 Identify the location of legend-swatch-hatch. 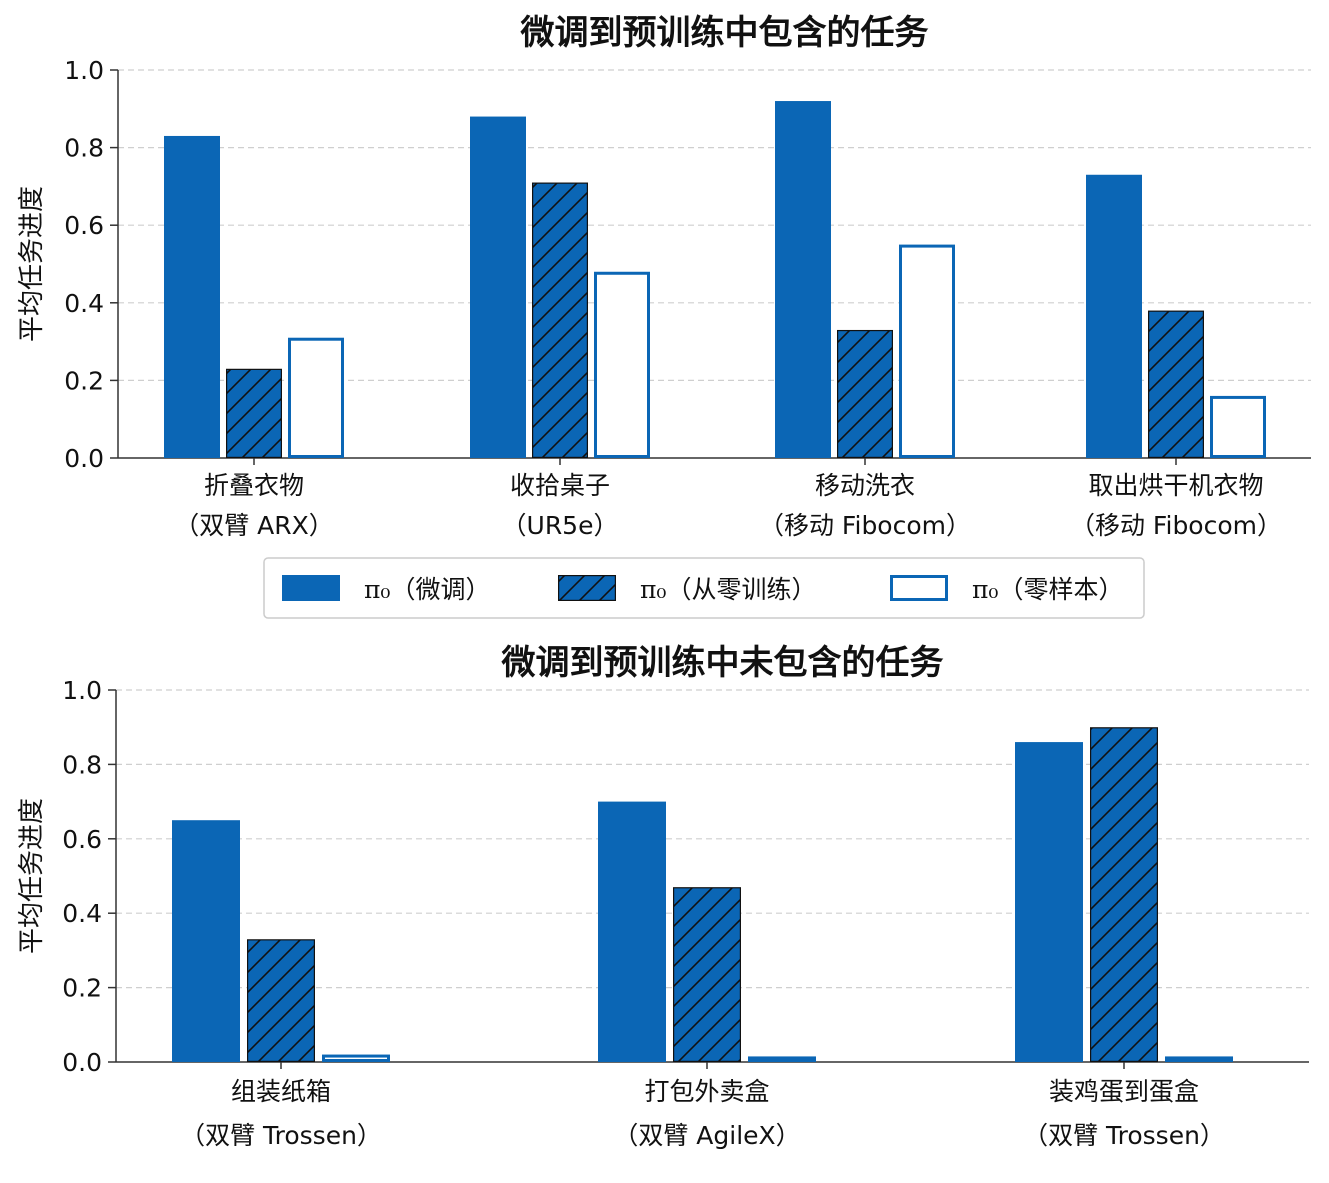
(586, 587).